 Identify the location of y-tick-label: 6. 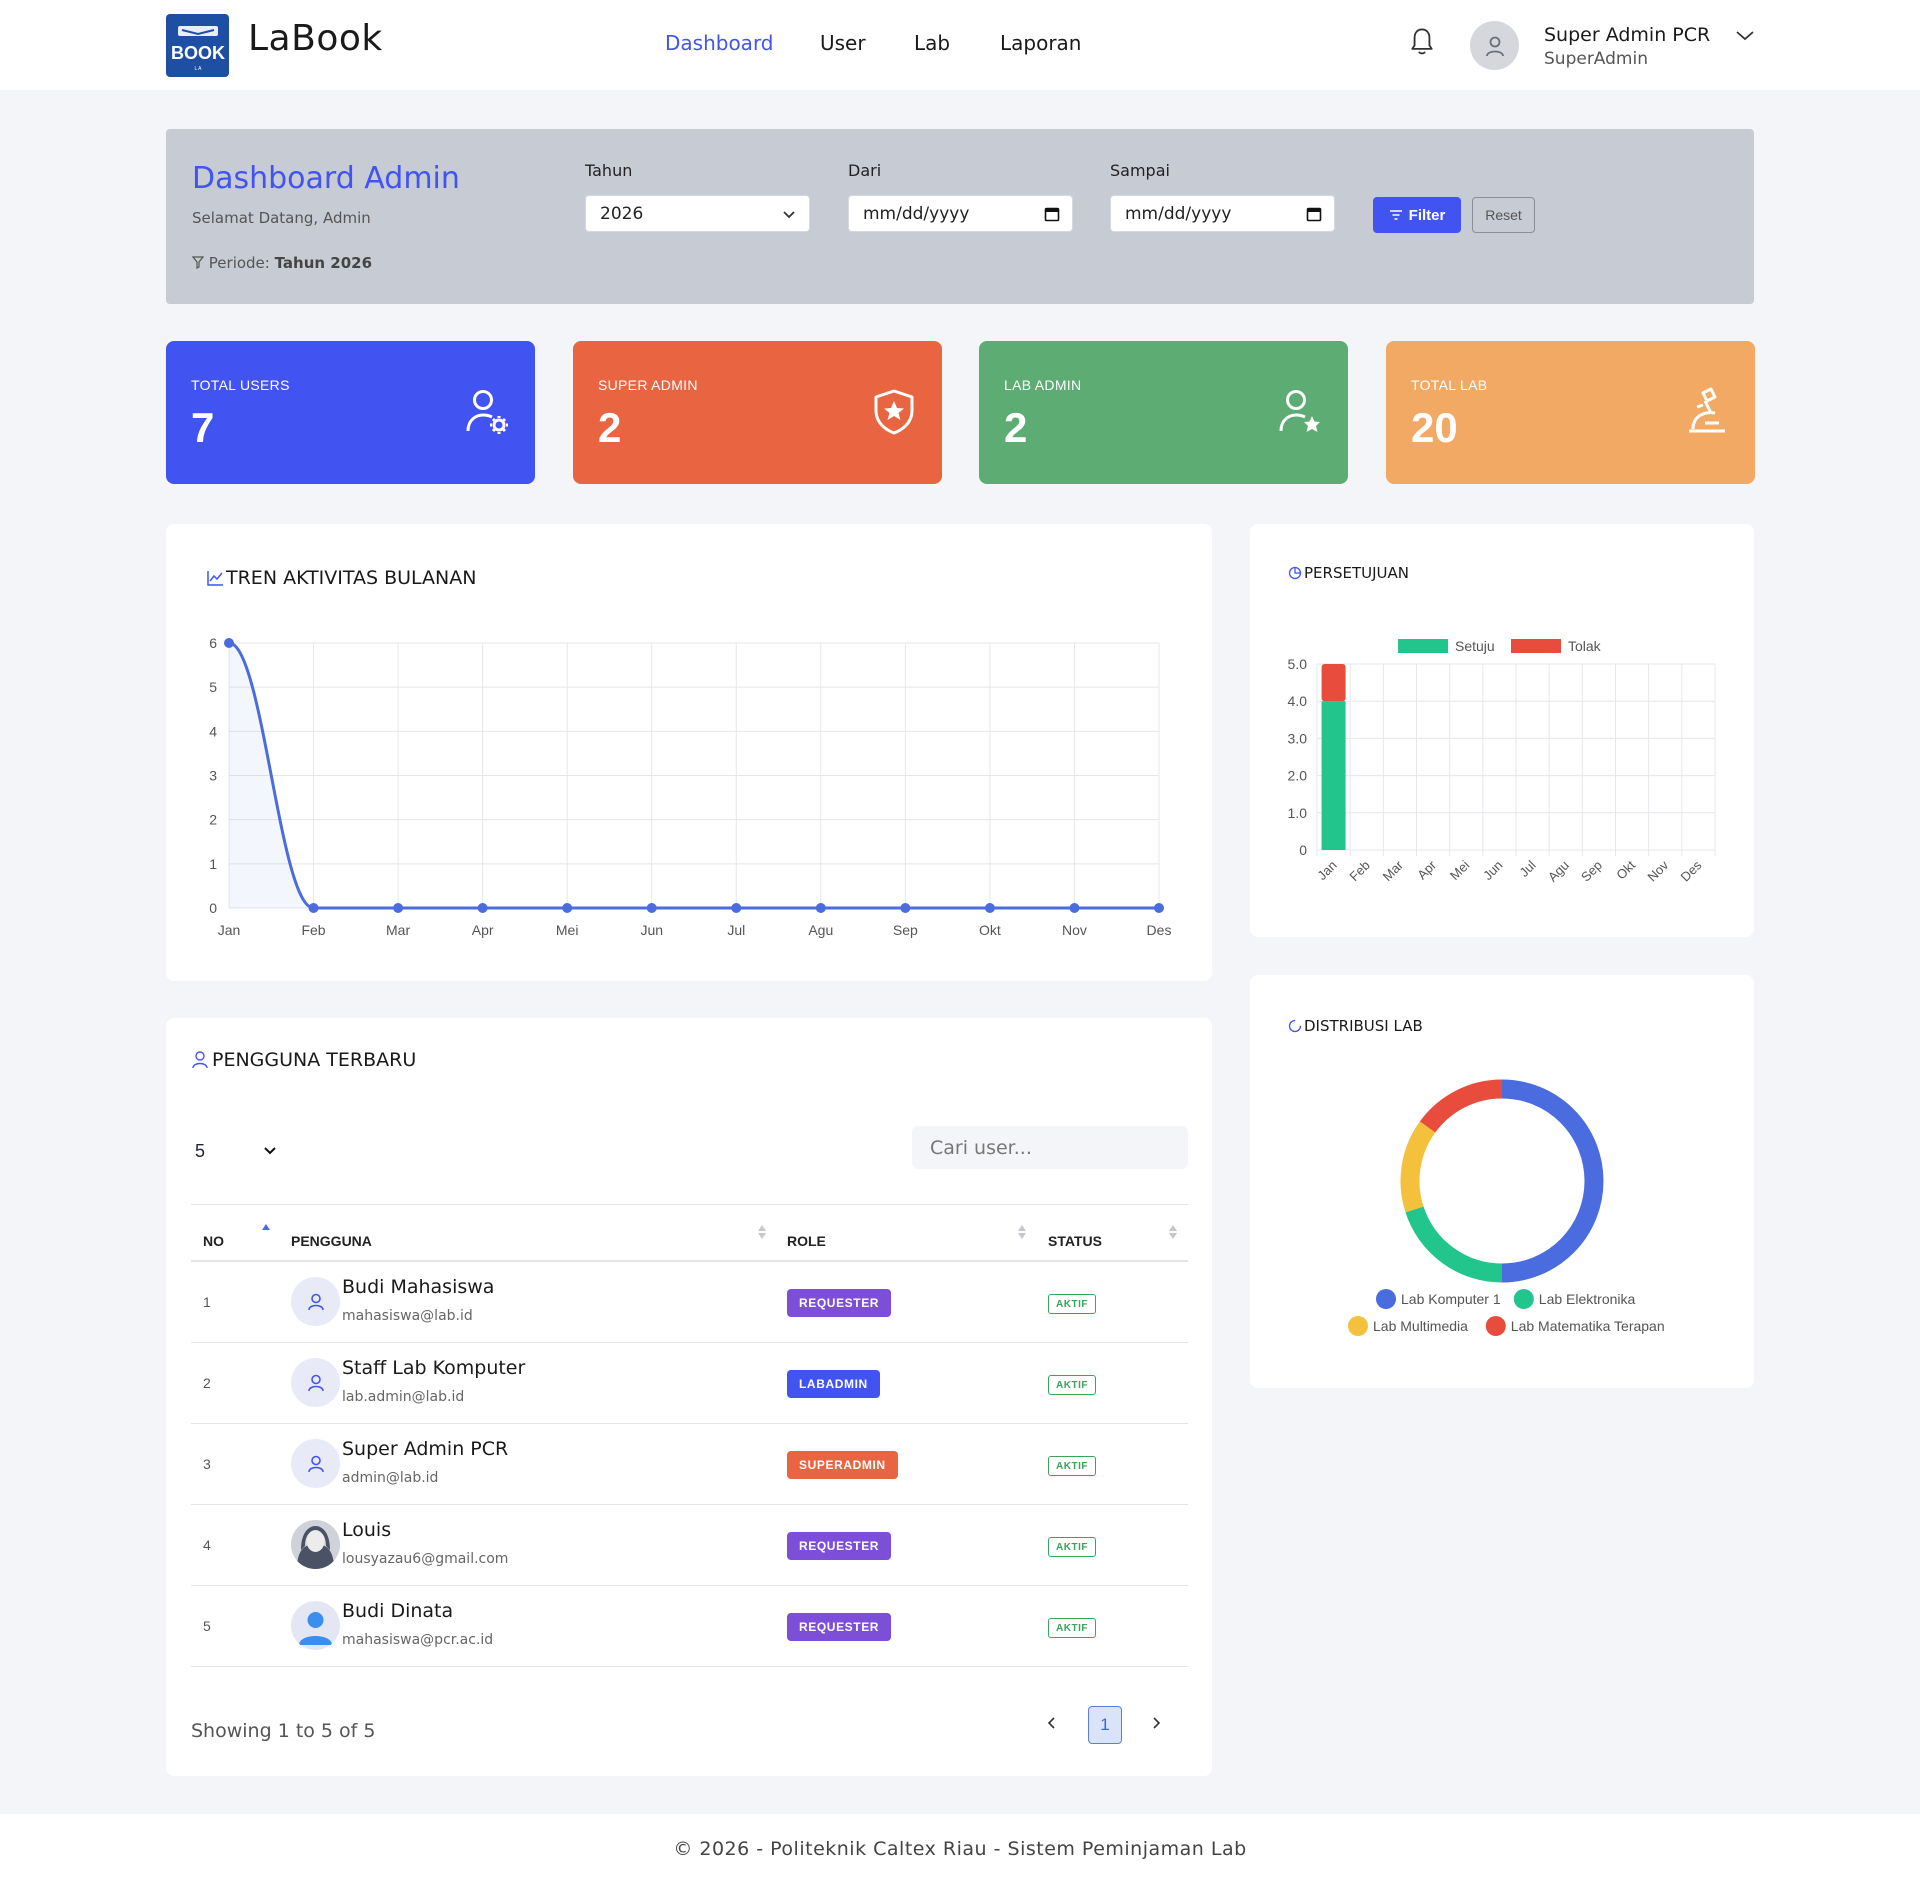
(213, 643).